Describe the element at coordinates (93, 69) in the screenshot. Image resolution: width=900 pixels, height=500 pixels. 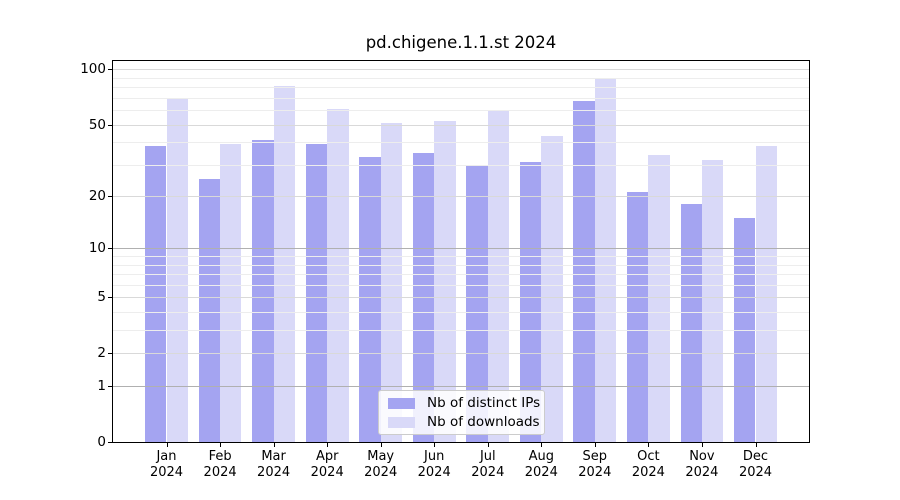
I see `y-tick-label: 100` at that location.